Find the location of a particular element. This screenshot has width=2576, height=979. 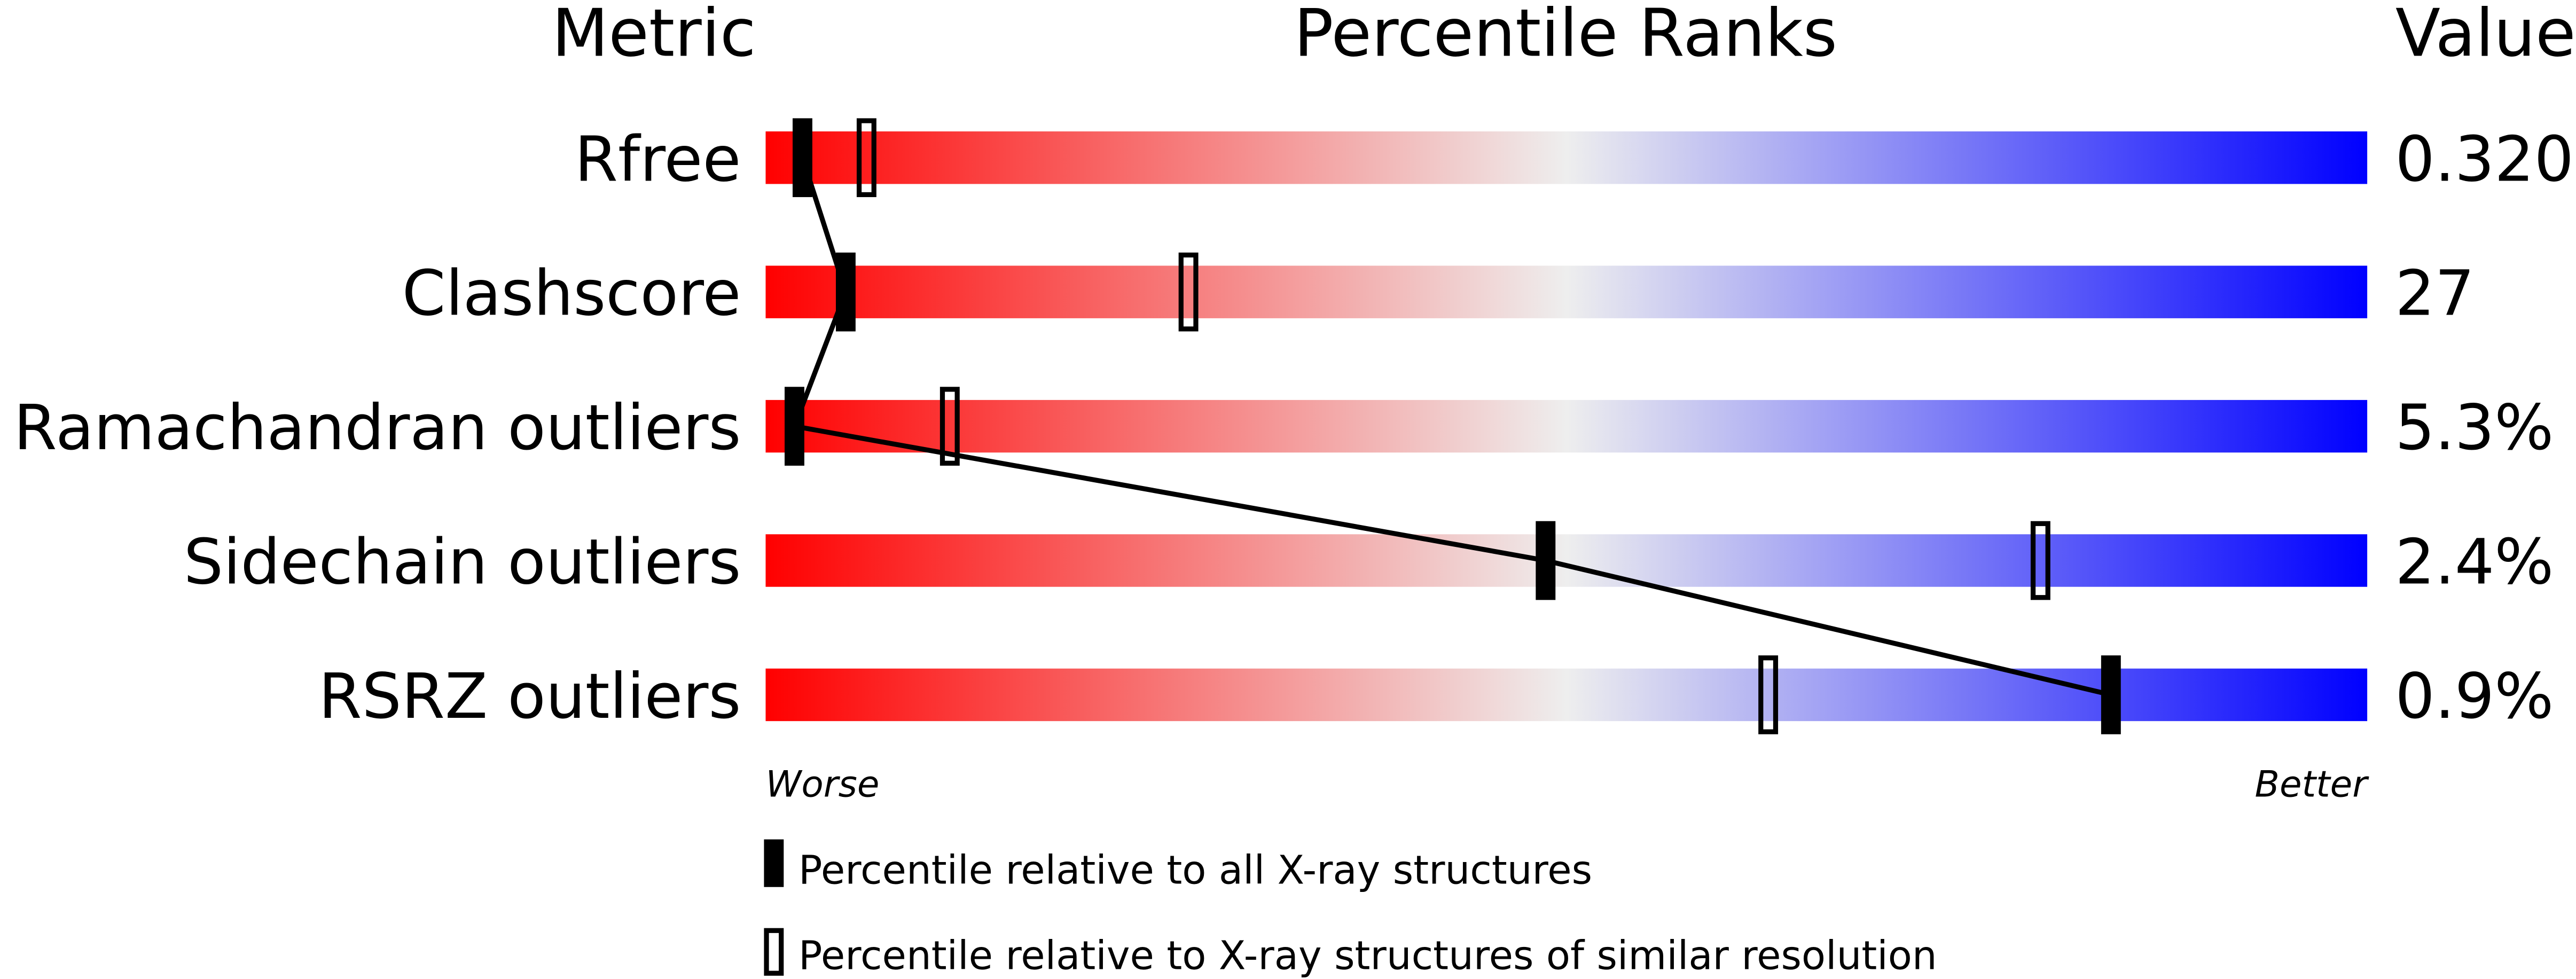

header-value: Value is located at coordinates (2485, 36).